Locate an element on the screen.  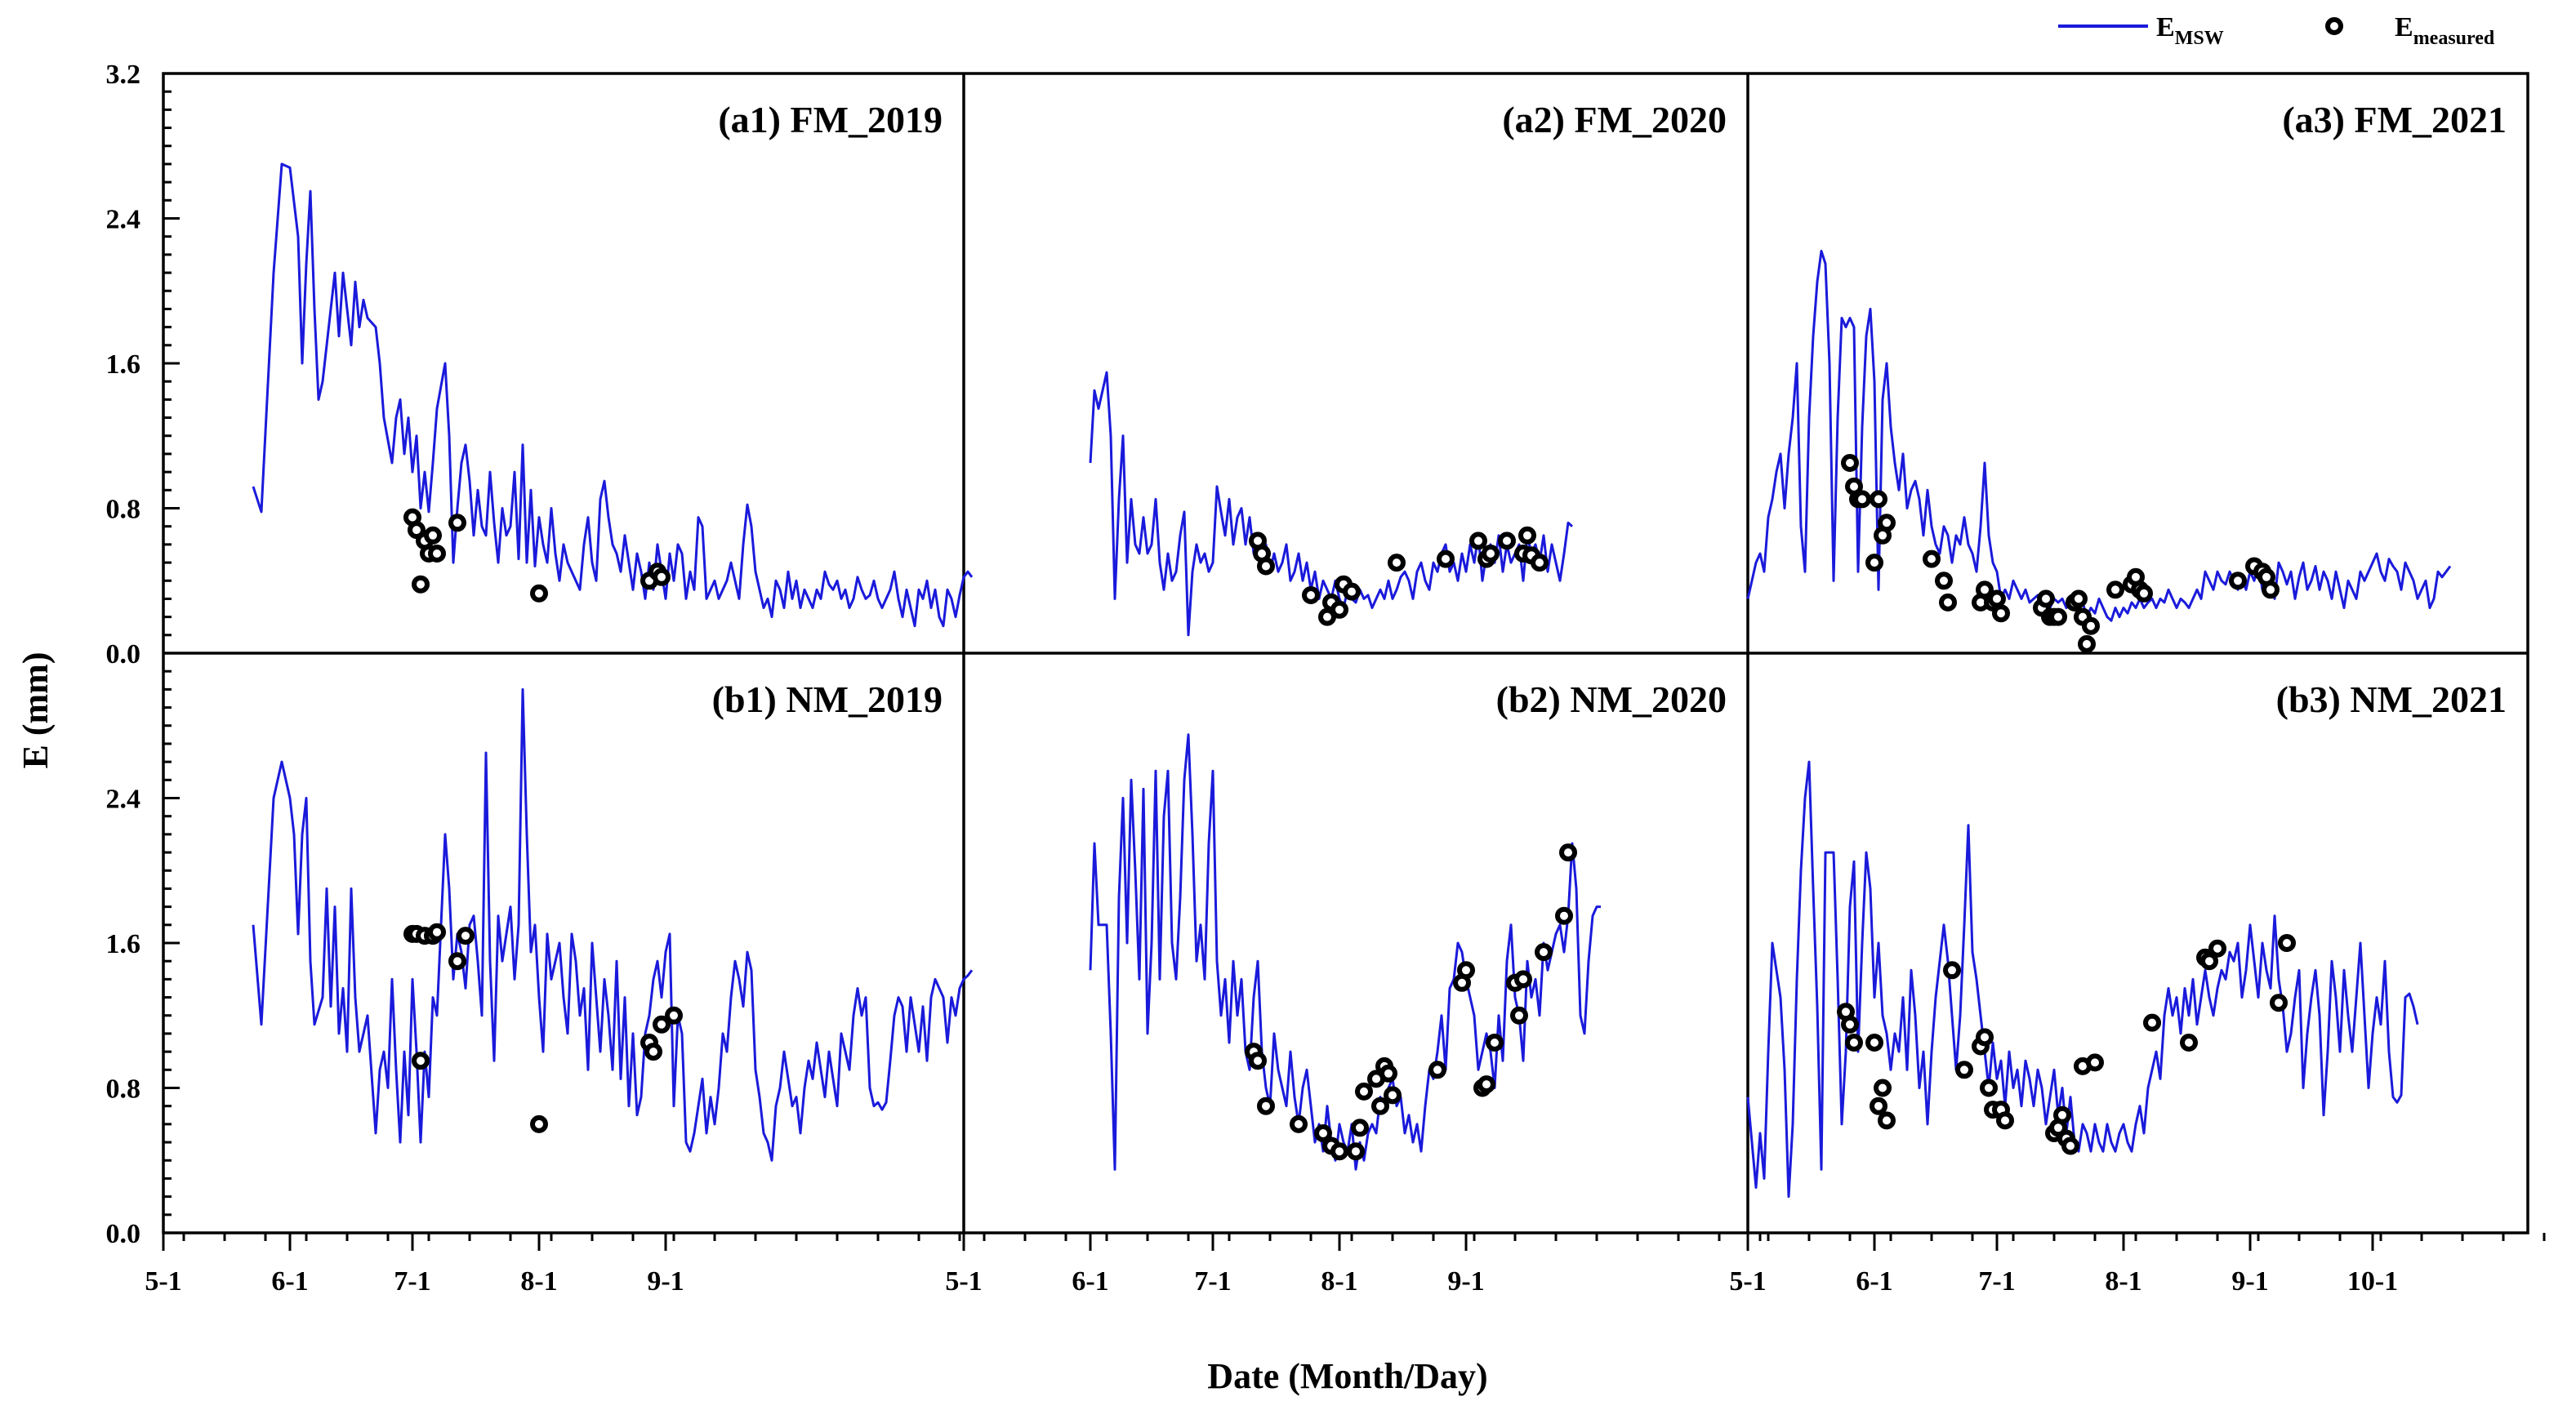
y-axis-title: E (mm) is located at coordinates (36, 710).